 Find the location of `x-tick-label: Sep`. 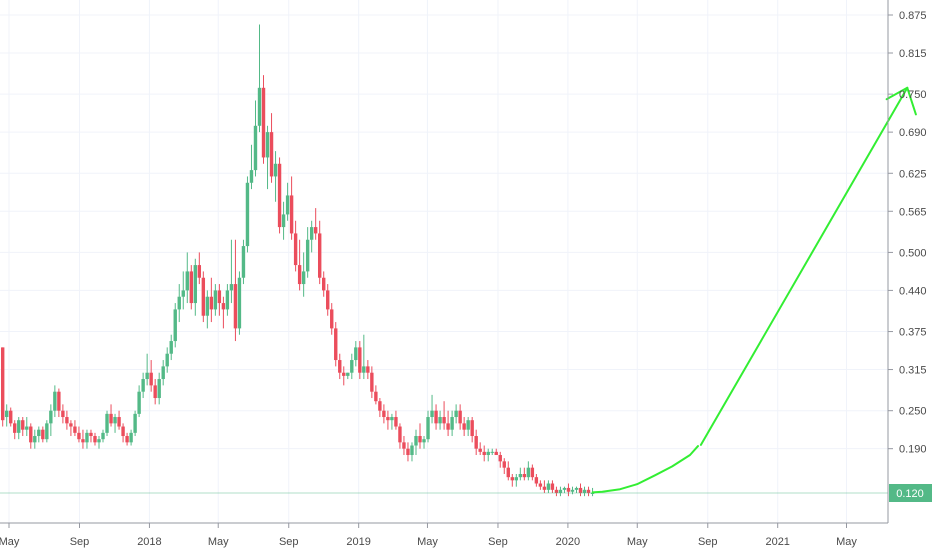

x-tick-label: Sep is located at coordinates (80, 542).